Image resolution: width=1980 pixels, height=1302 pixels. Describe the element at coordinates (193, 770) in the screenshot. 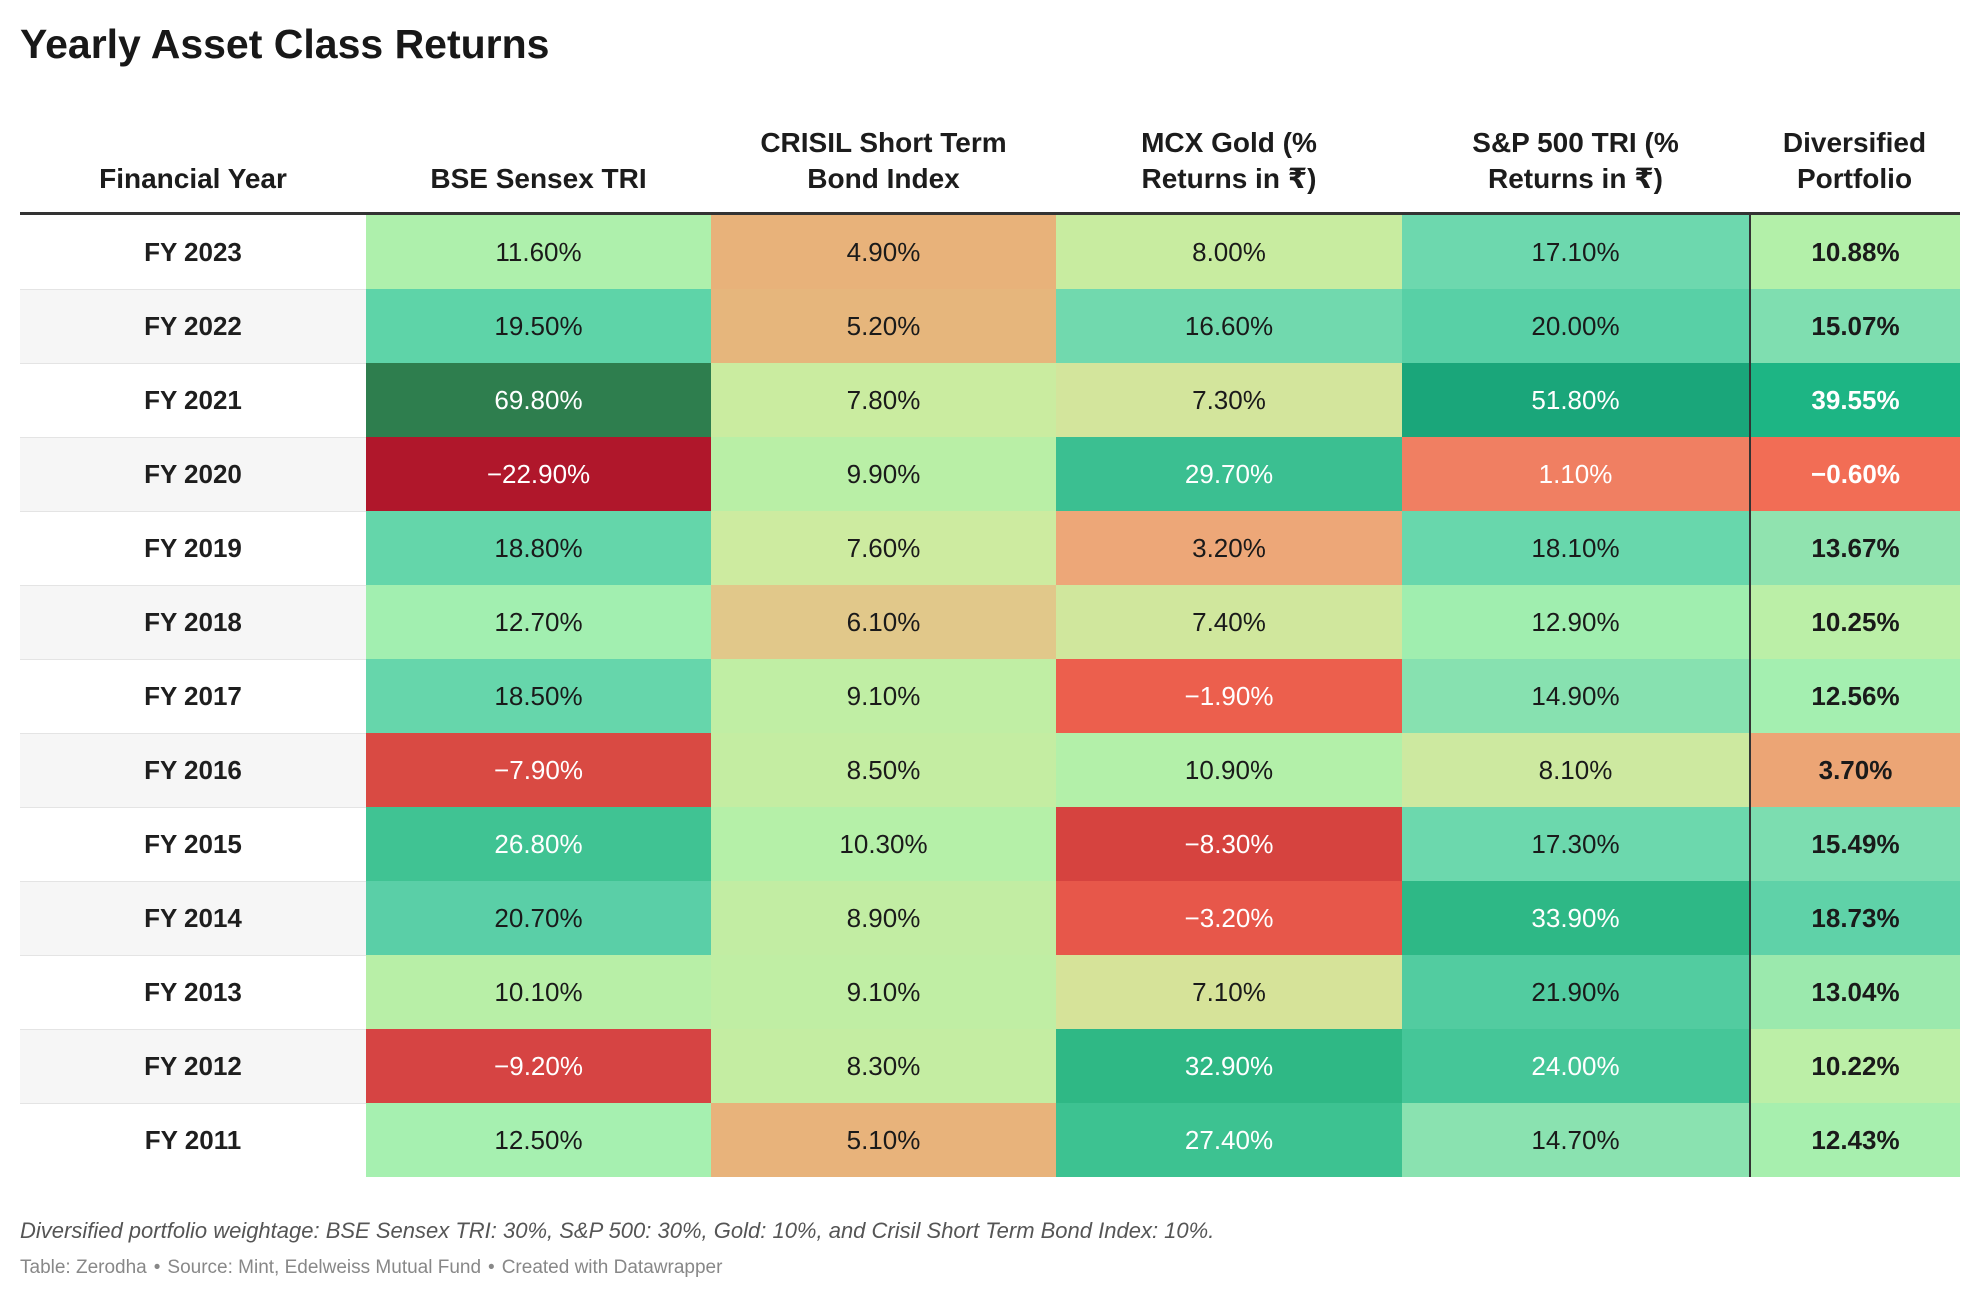

I see `row-label-fy-2016: FY 2016` at that location.